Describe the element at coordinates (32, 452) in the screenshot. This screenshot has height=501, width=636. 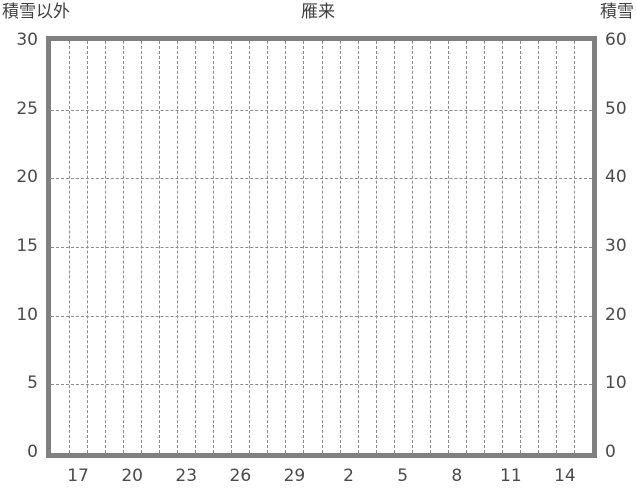
I see `left-axis-tick-label: 0` at that location.